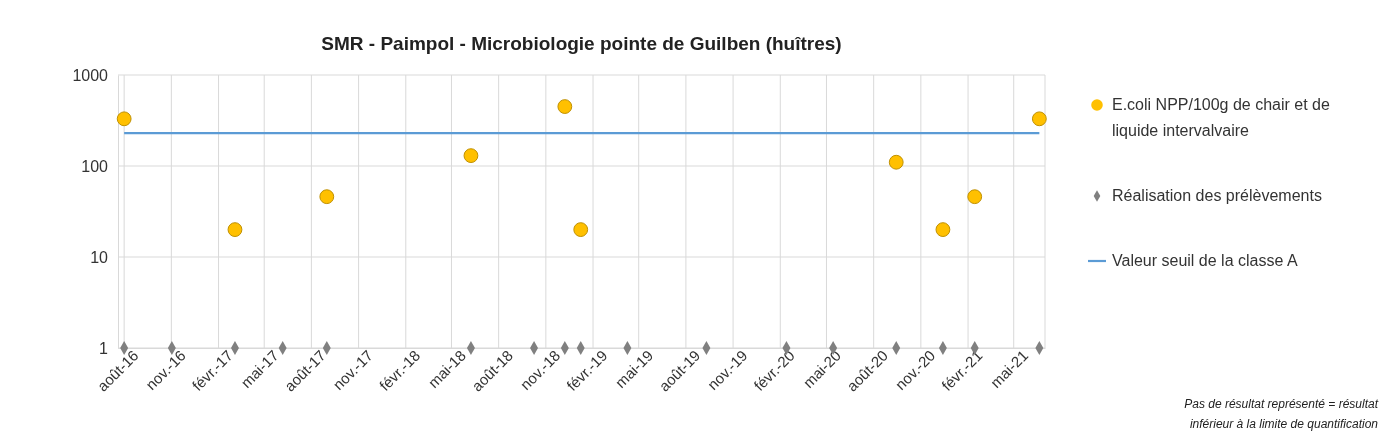  What do you see at coordinates (1205, 260) in the screenshot?
I see `legend-label: Valeur seuil de la classe A` at bounding box center [1205, 260].